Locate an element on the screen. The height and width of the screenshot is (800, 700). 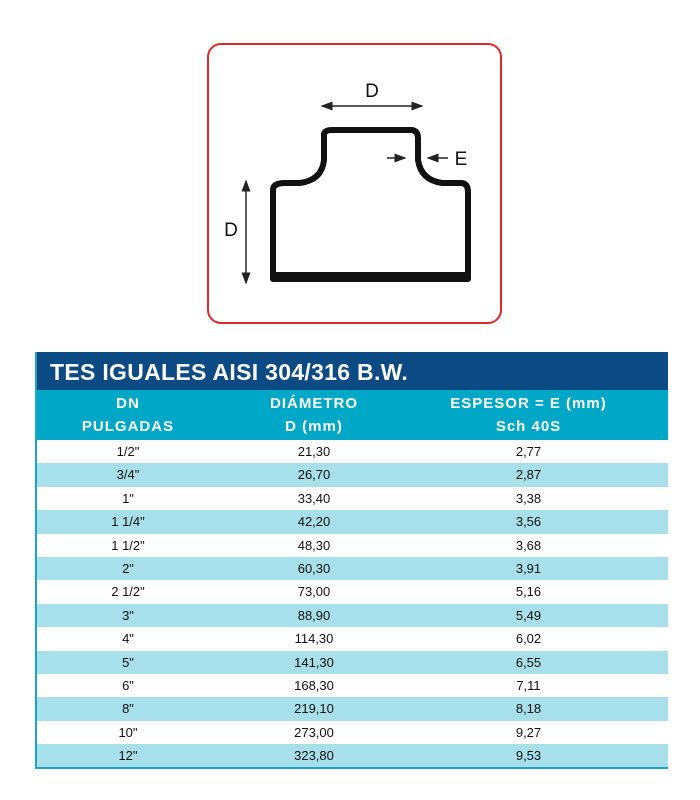
header-thickness-line1: ESPESOR = E (mm) is located at coordinates (528, 403).